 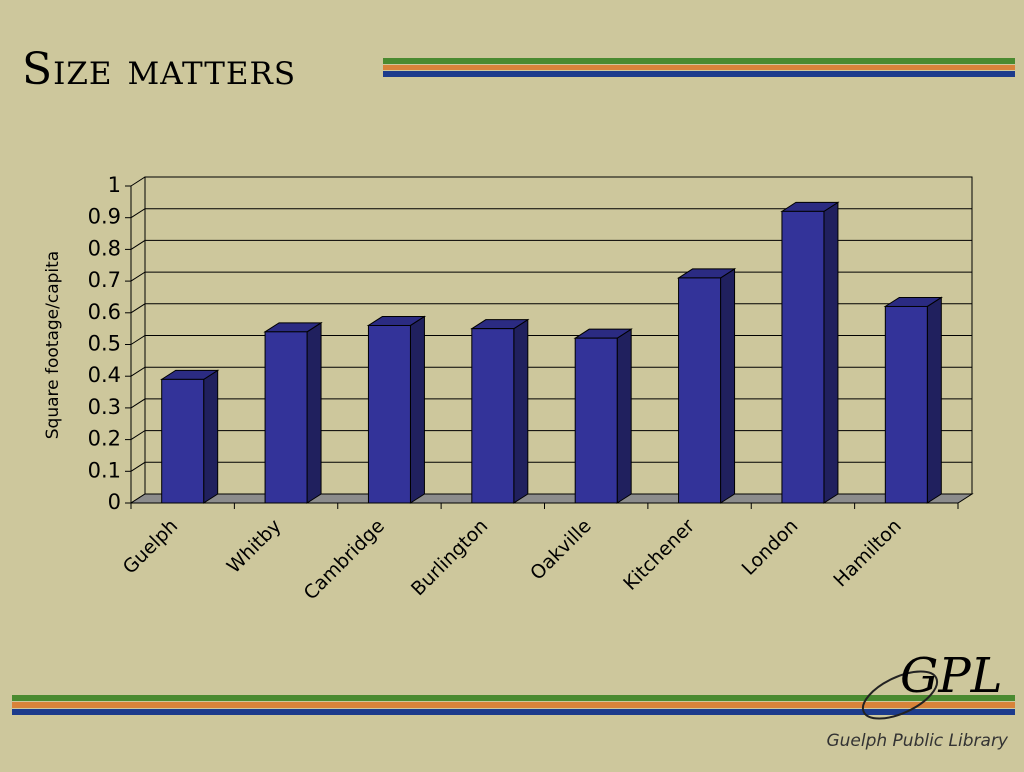 I want to click on footer-stripes, so click(x=513, y=705).